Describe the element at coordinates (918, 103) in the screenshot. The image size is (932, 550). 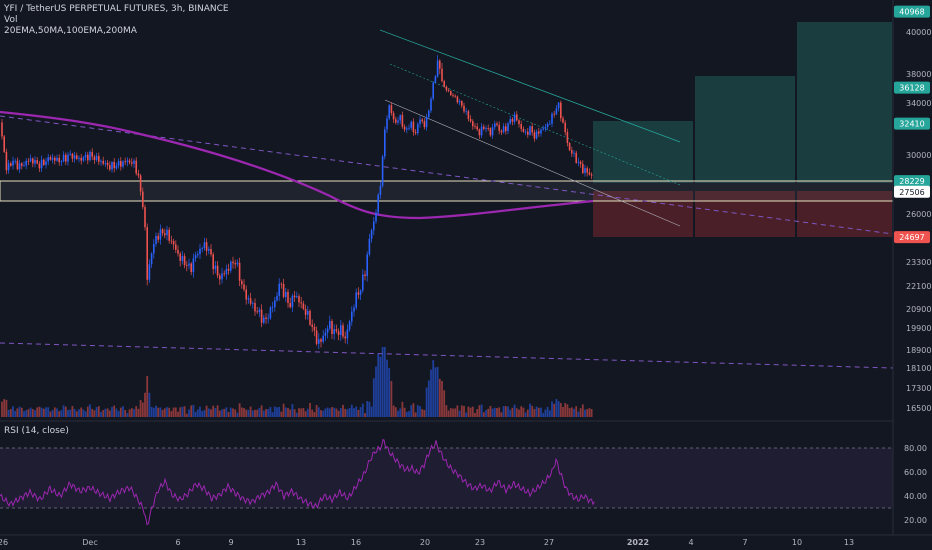
I see `price-tick-label: 34000` at that location.